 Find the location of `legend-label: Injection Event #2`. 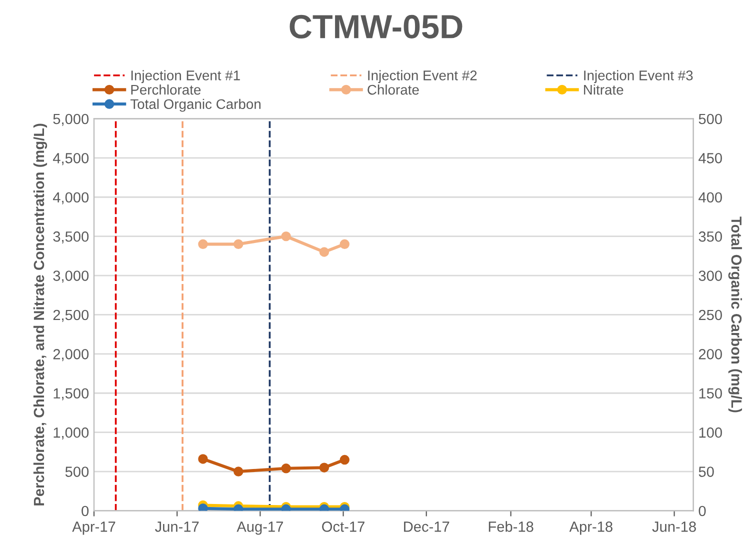

legend-label: Injection Event #2 is located at coordinates (422, 77).